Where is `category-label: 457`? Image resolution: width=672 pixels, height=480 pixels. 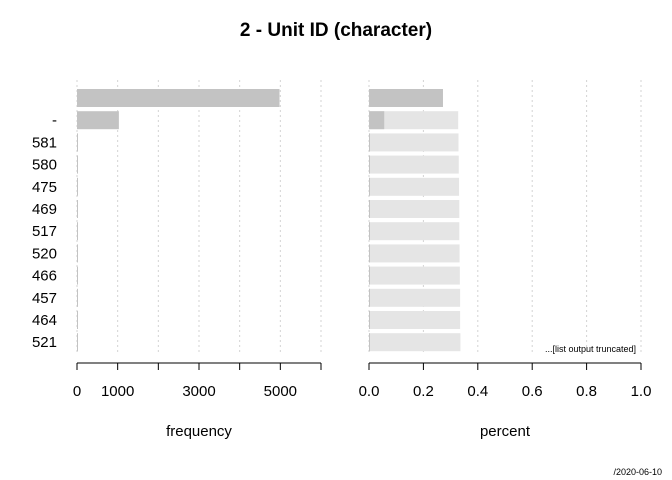 category-label: 457 is located at coordinates (44, 298).